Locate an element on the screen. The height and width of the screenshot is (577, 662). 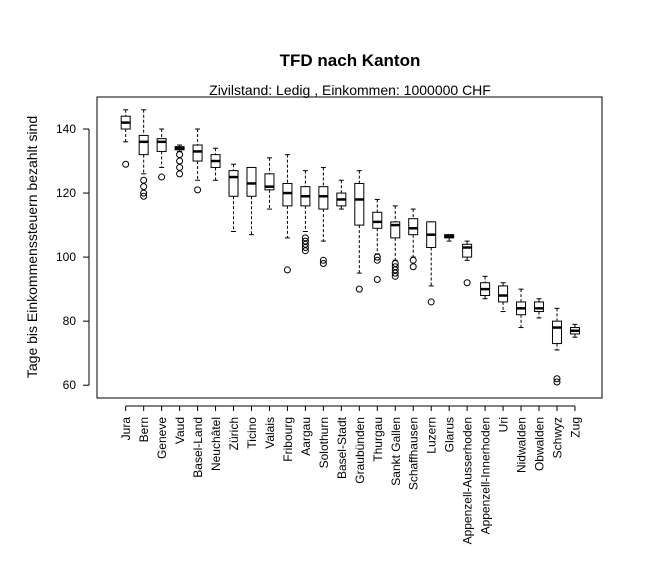
category-label: Valais is located at coordinates (270, 433).